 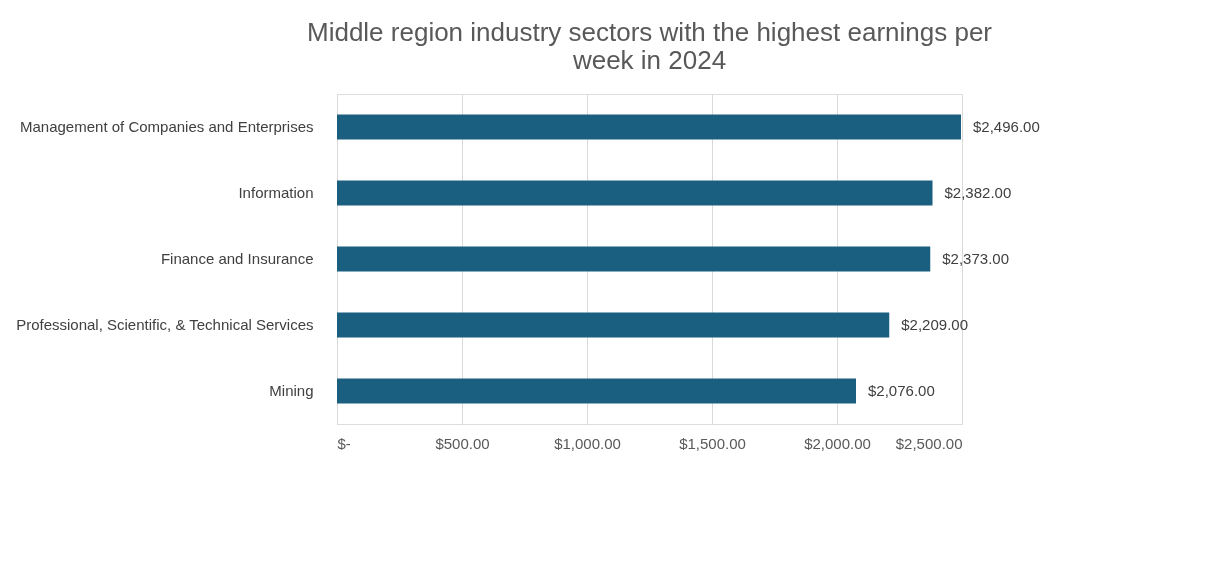 What do you see at coordinates (276, 192) in the screenshot?
I see `y-tick-label: Information` at bounding box center [276, 192].